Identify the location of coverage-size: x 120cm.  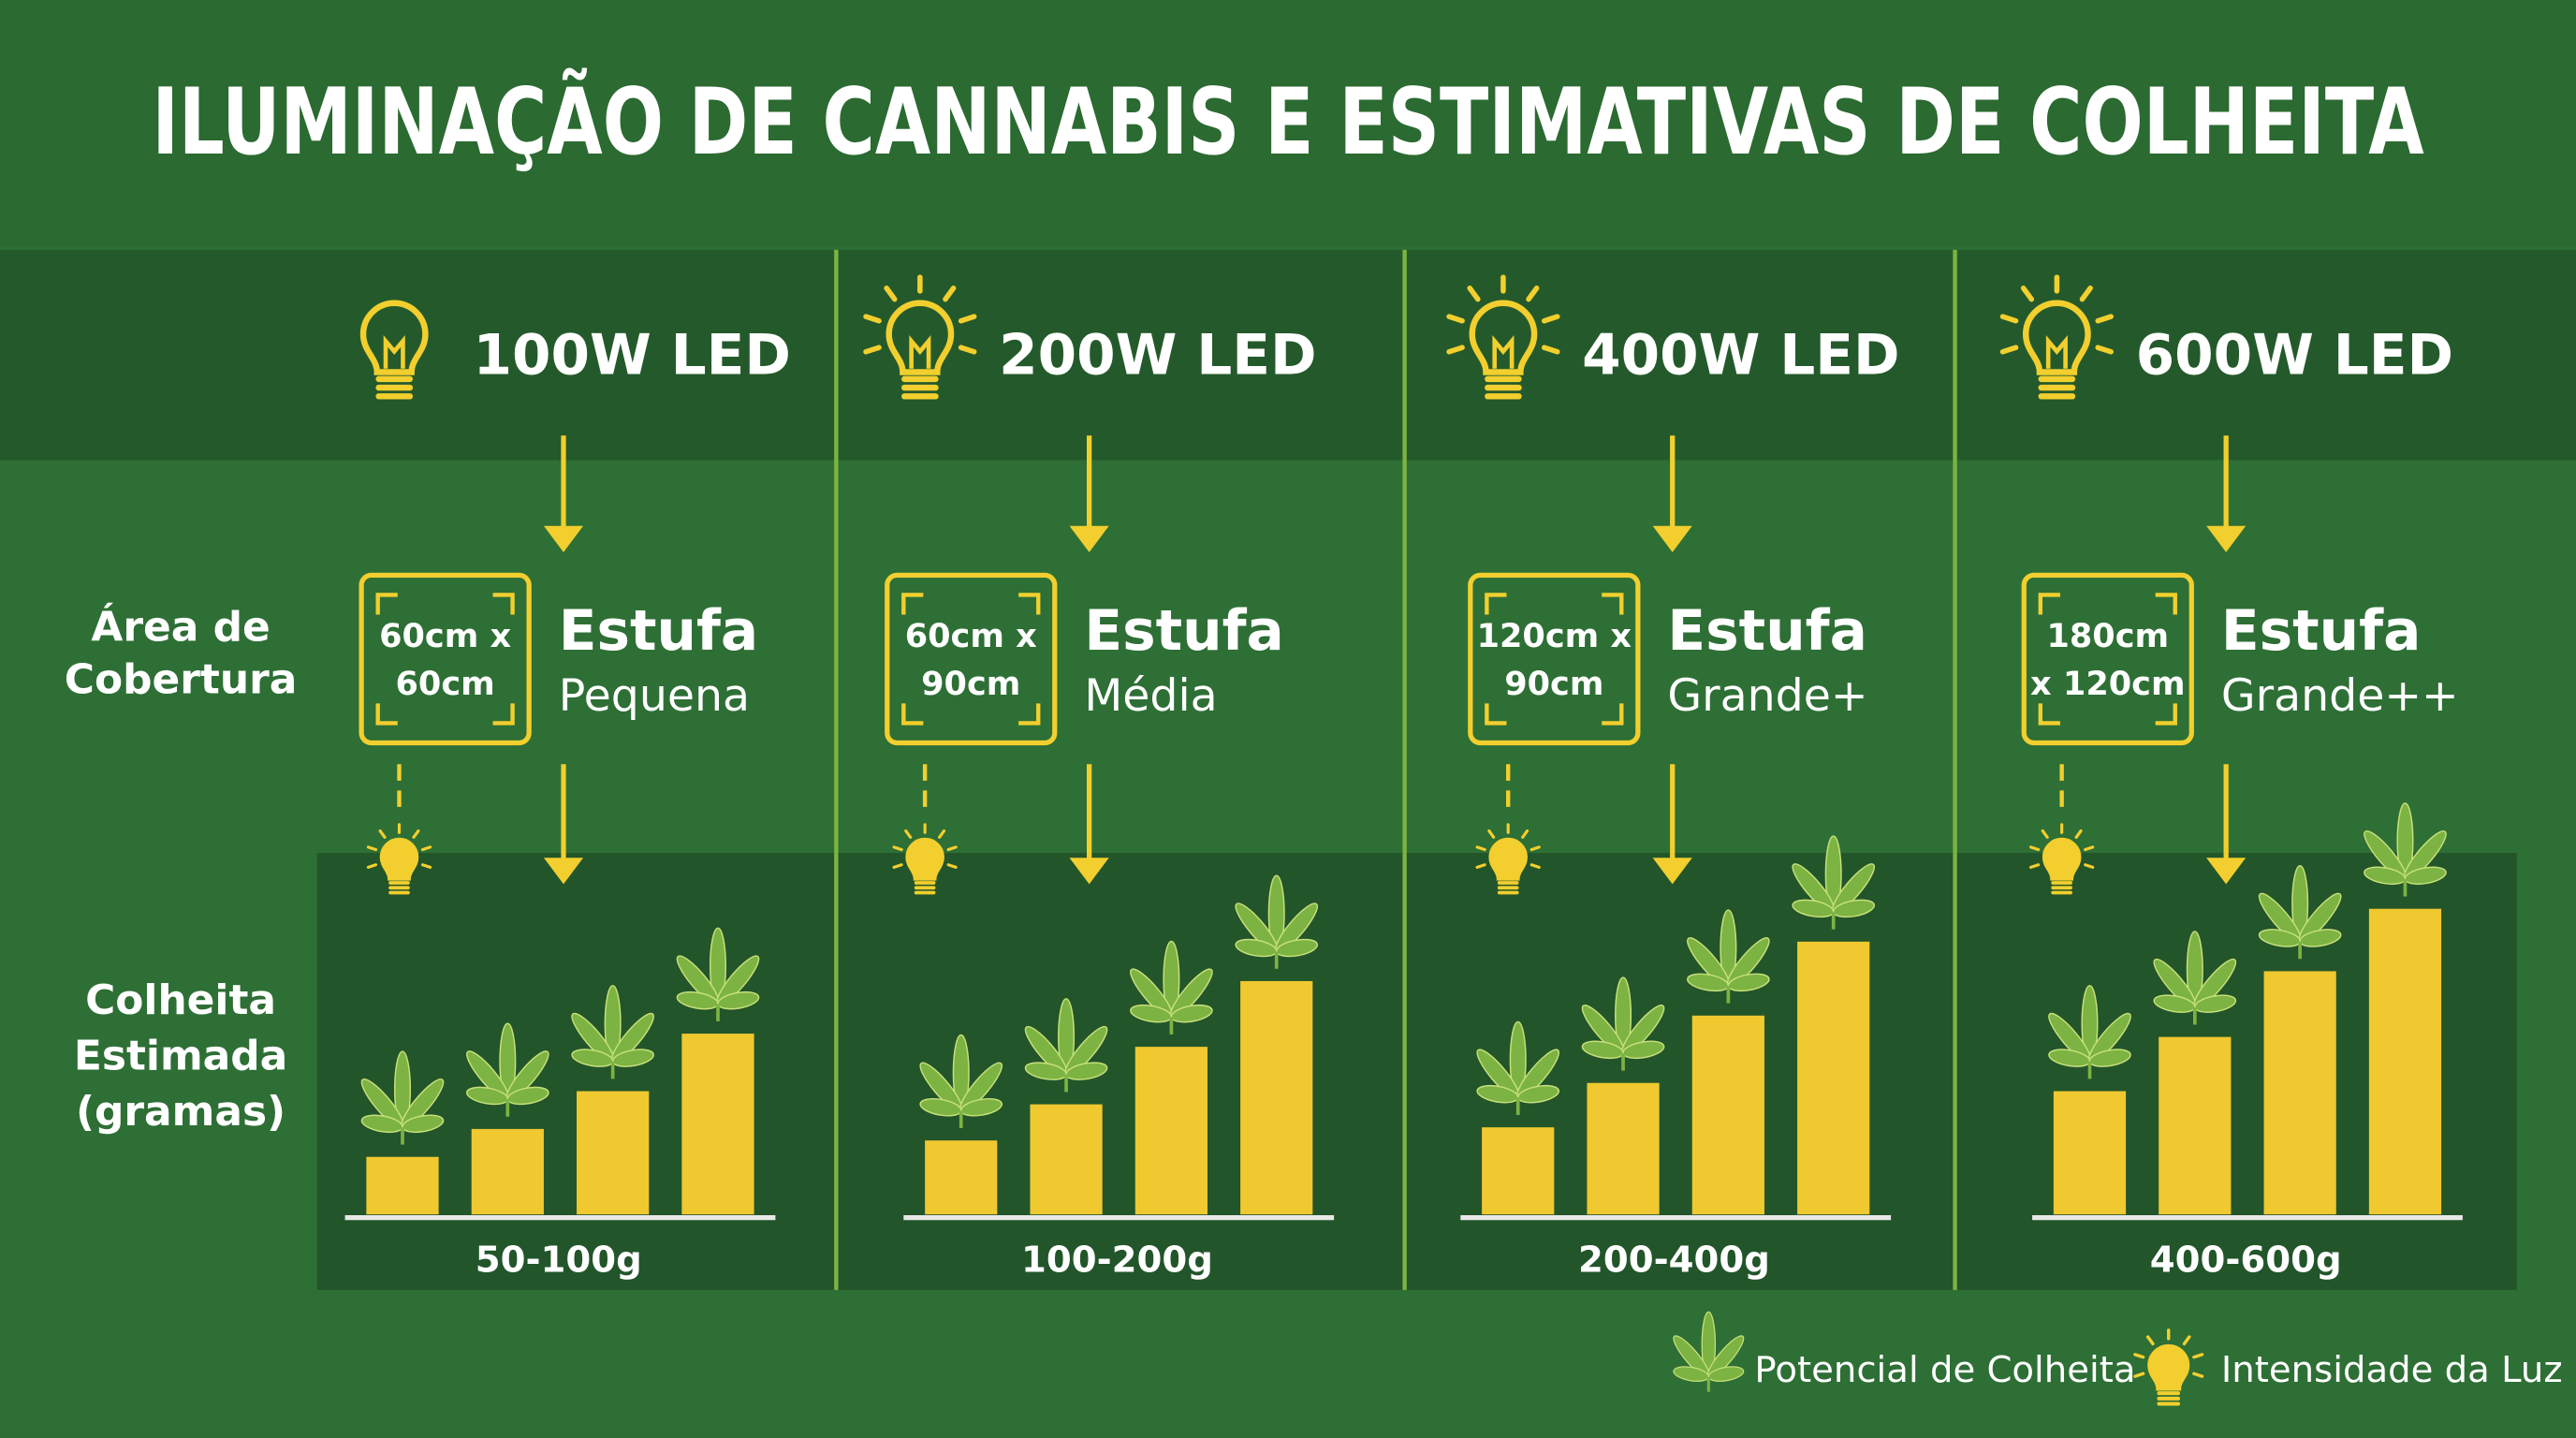
(2107, 684).